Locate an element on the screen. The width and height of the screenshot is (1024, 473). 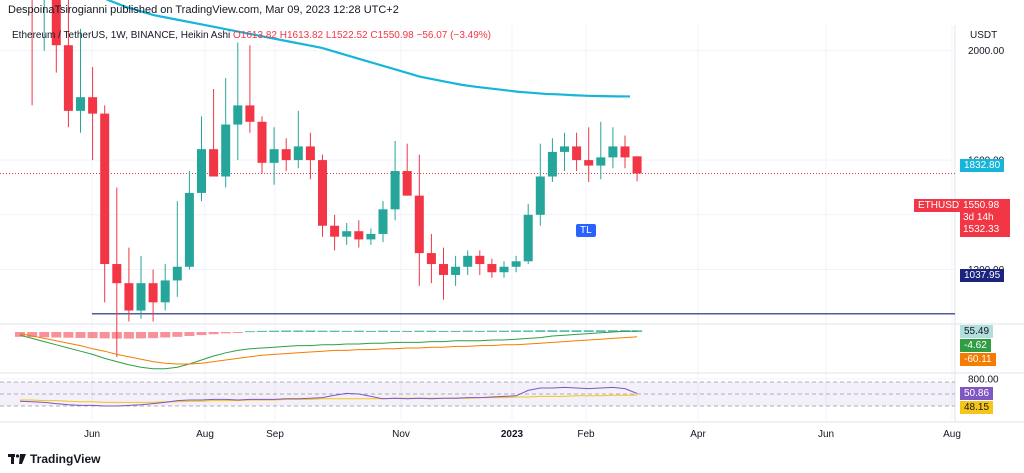
rsi-ma-tag: 48.15 is located at coordinates (977, 407).